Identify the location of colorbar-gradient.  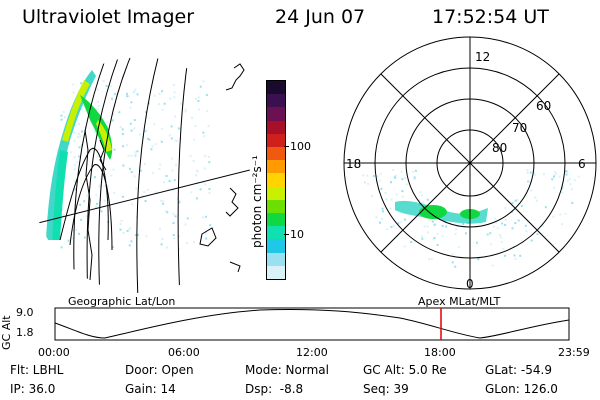
(276, 180).